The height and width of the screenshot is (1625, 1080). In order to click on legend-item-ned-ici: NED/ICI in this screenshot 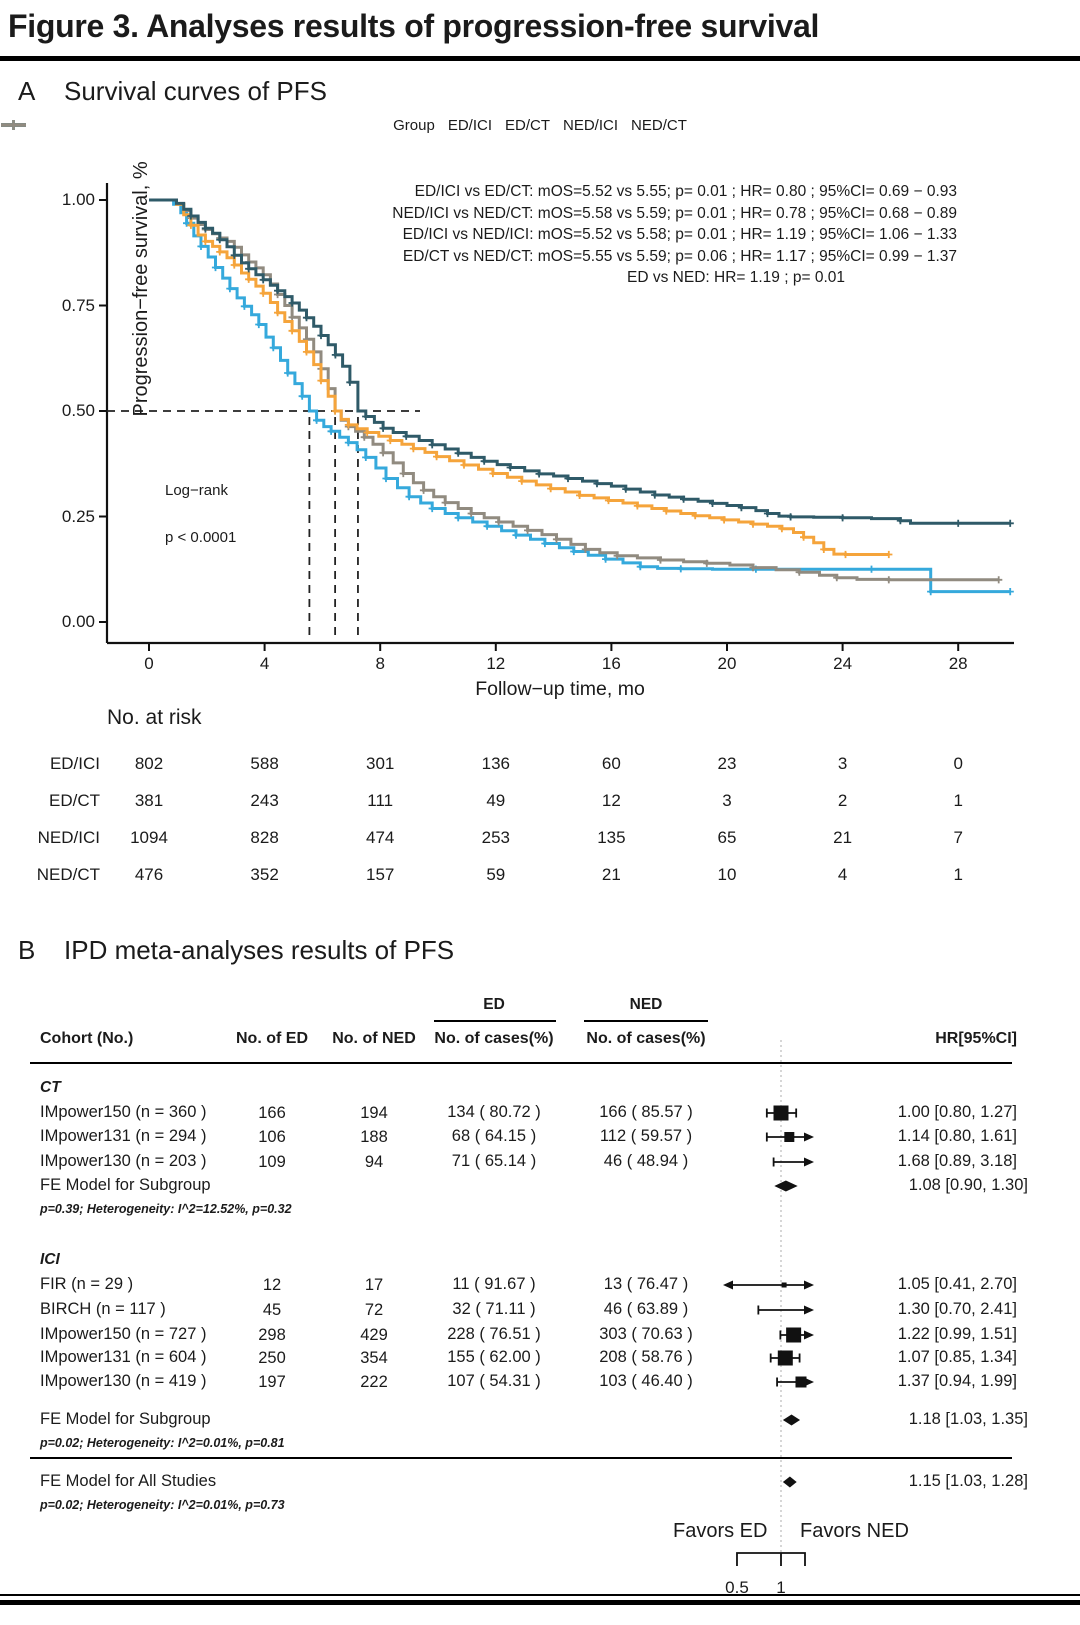, I will do `click(309, 125)`.